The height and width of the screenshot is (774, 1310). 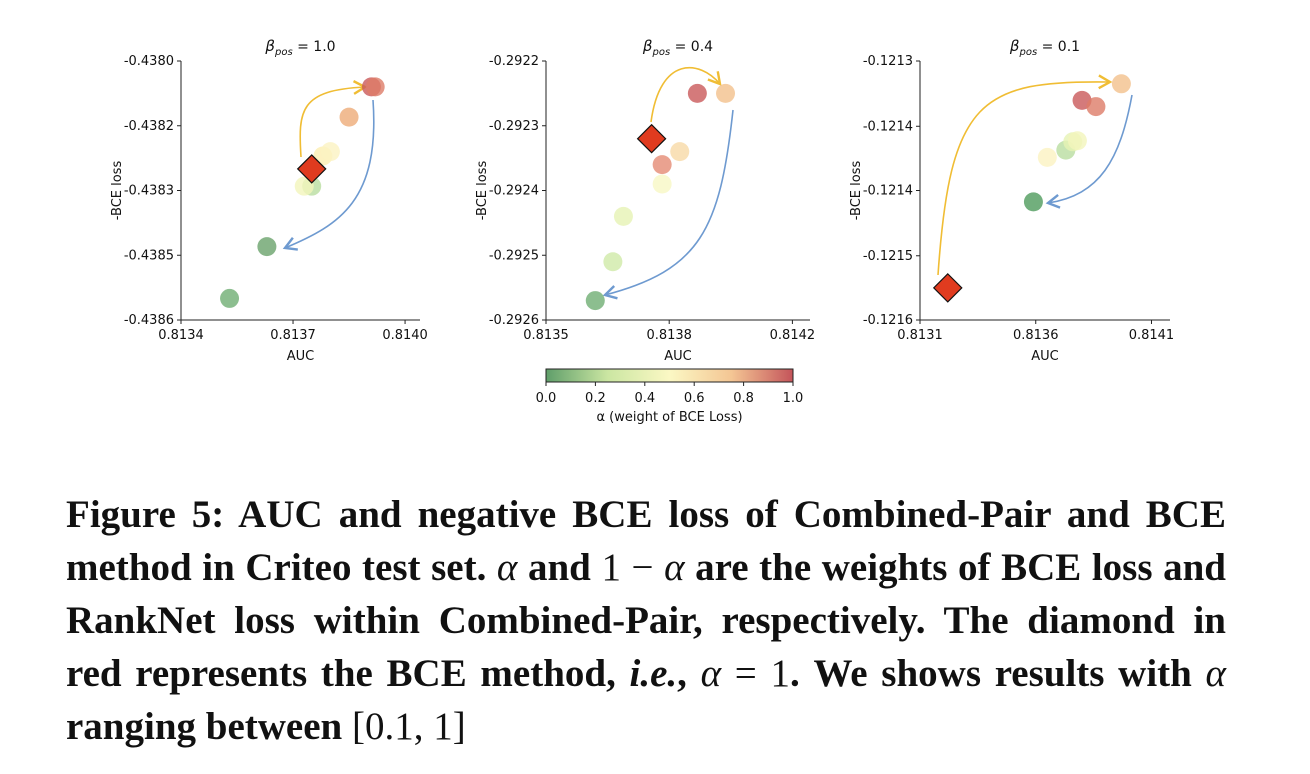 I want to click on colorbar-tick-label: 0.2, so click(x=595, y=398).